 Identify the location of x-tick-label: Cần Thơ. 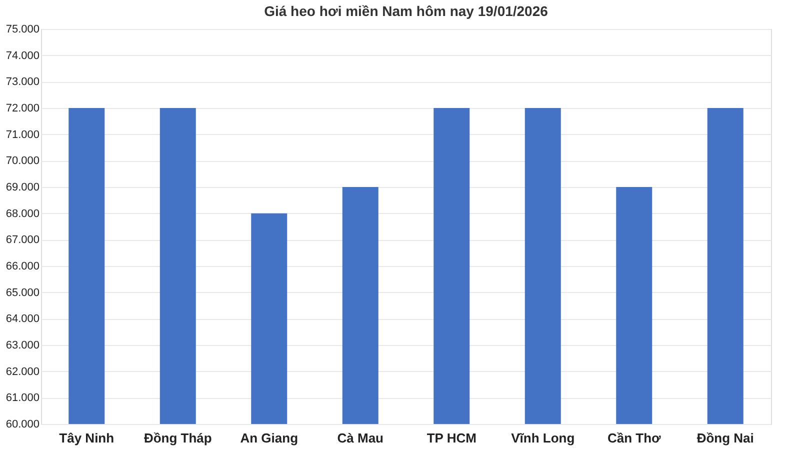
(634, 438).